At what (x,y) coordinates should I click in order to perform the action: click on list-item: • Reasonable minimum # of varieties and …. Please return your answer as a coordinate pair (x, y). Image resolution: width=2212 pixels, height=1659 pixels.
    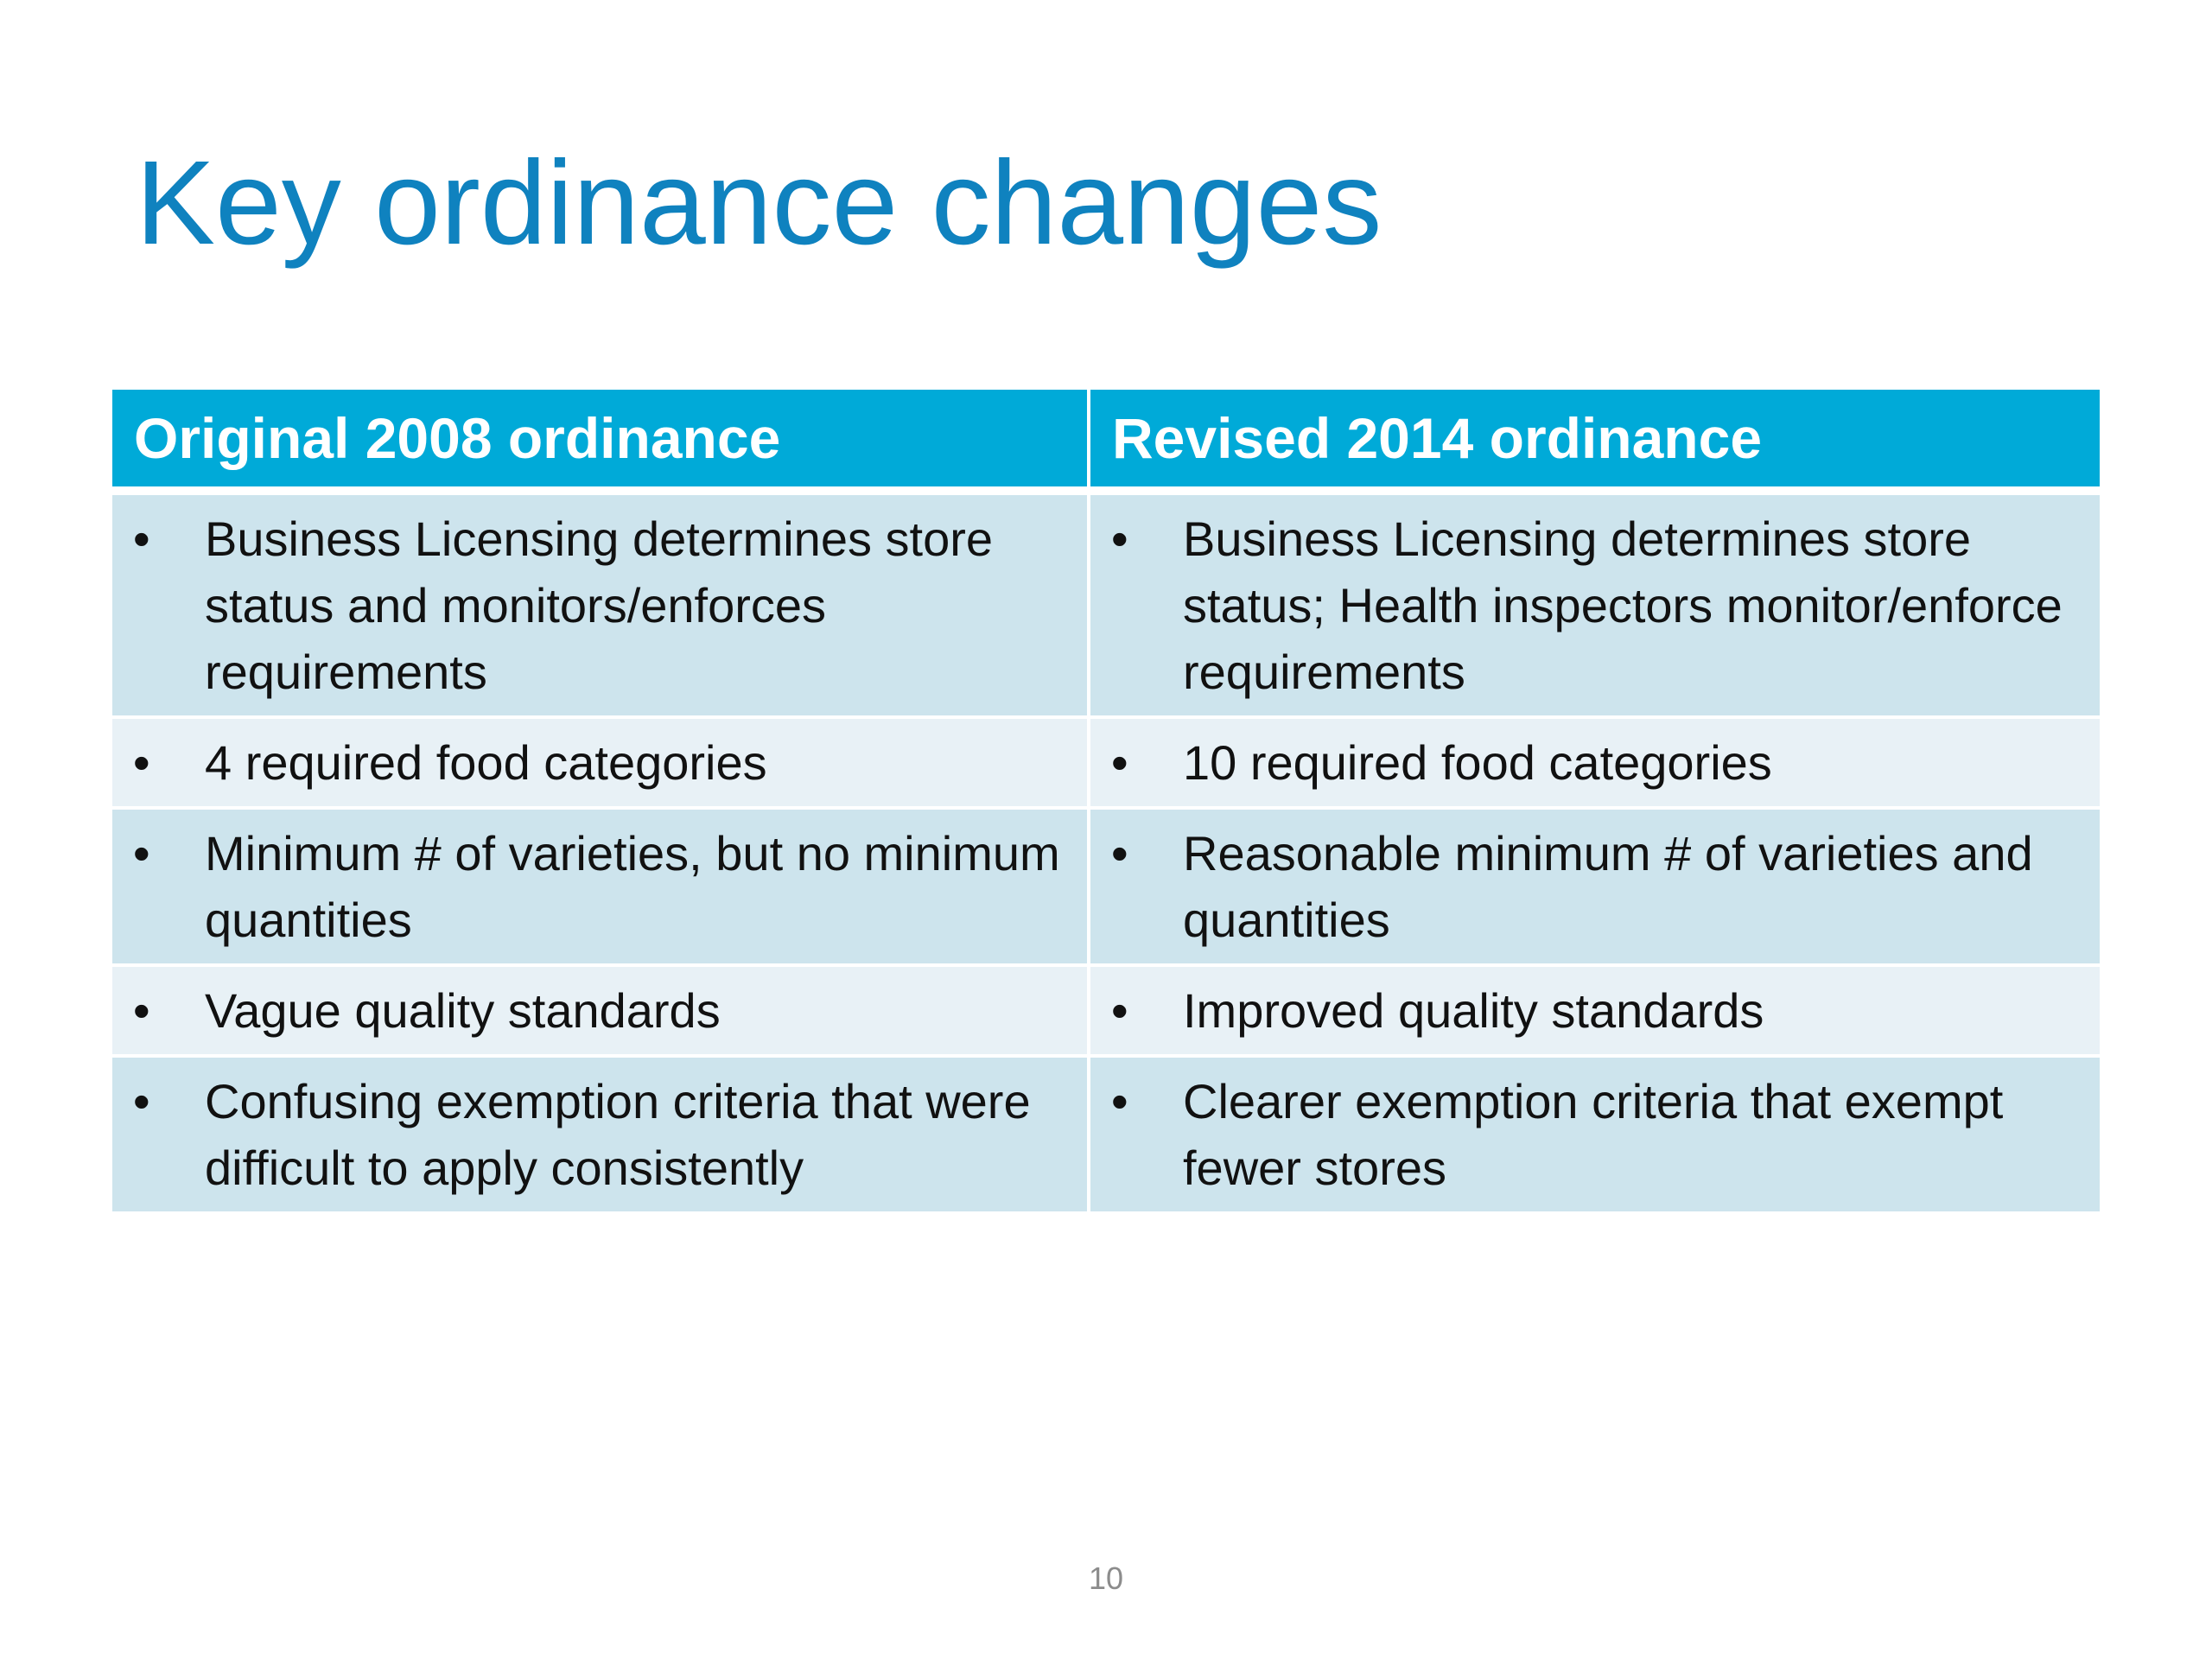
    Looking at the image, I should click on (1586, 886).